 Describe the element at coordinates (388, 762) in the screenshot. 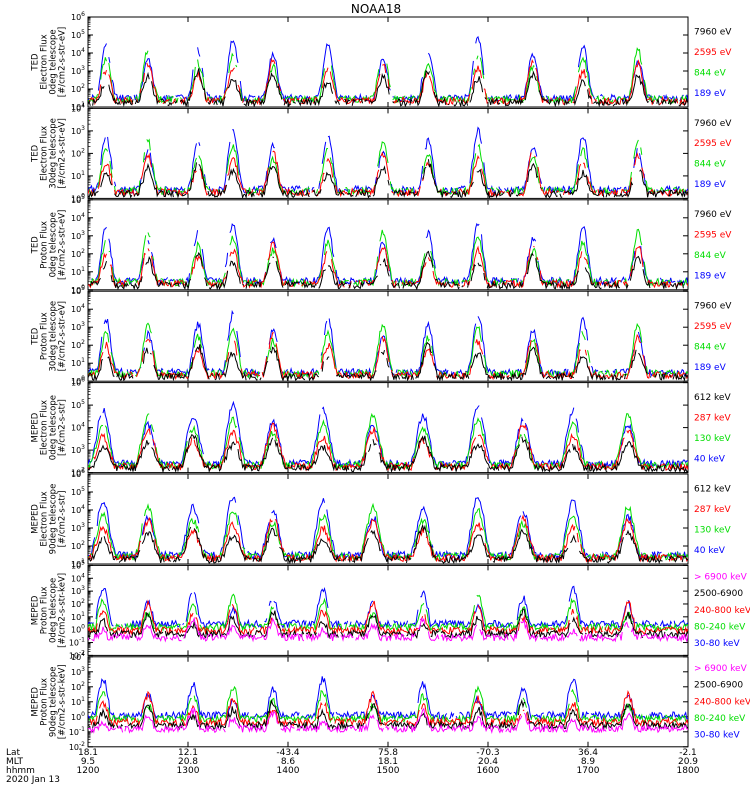

I see `x-tick-mlt: 18.1` at that location.